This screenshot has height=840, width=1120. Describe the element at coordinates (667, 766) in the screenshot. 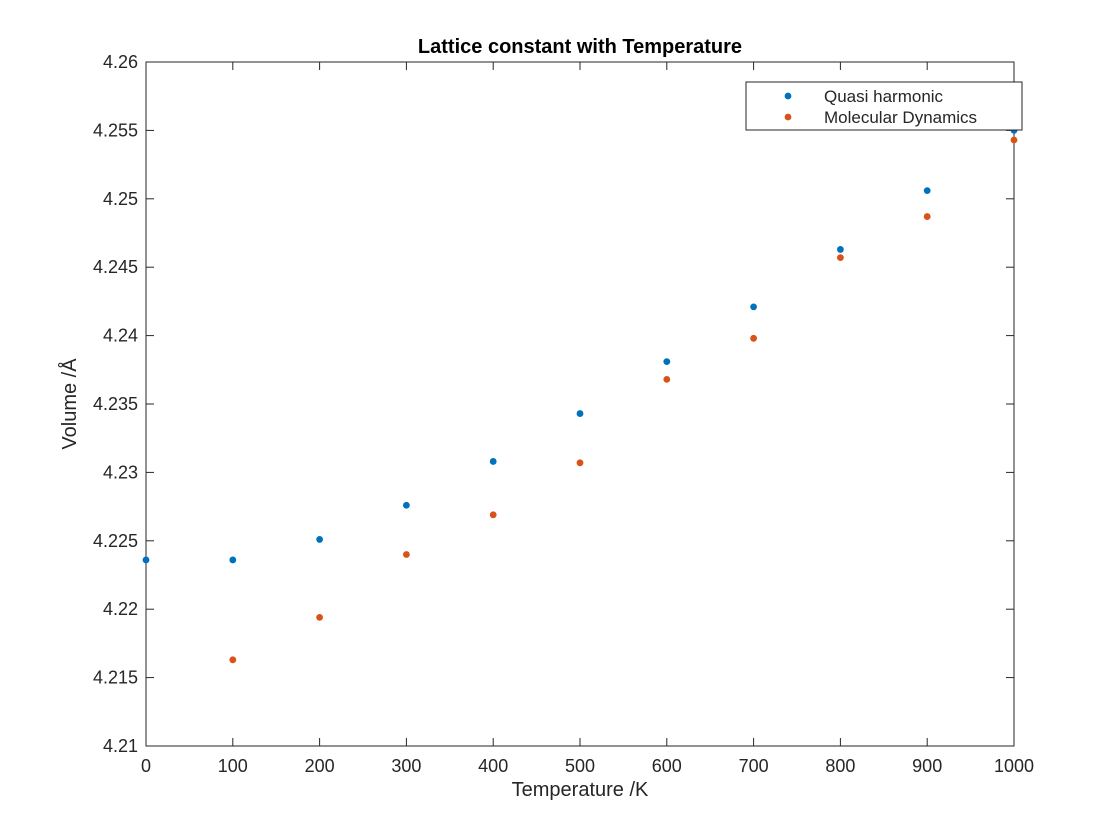

I see `x-tick-label: 600` at that location.